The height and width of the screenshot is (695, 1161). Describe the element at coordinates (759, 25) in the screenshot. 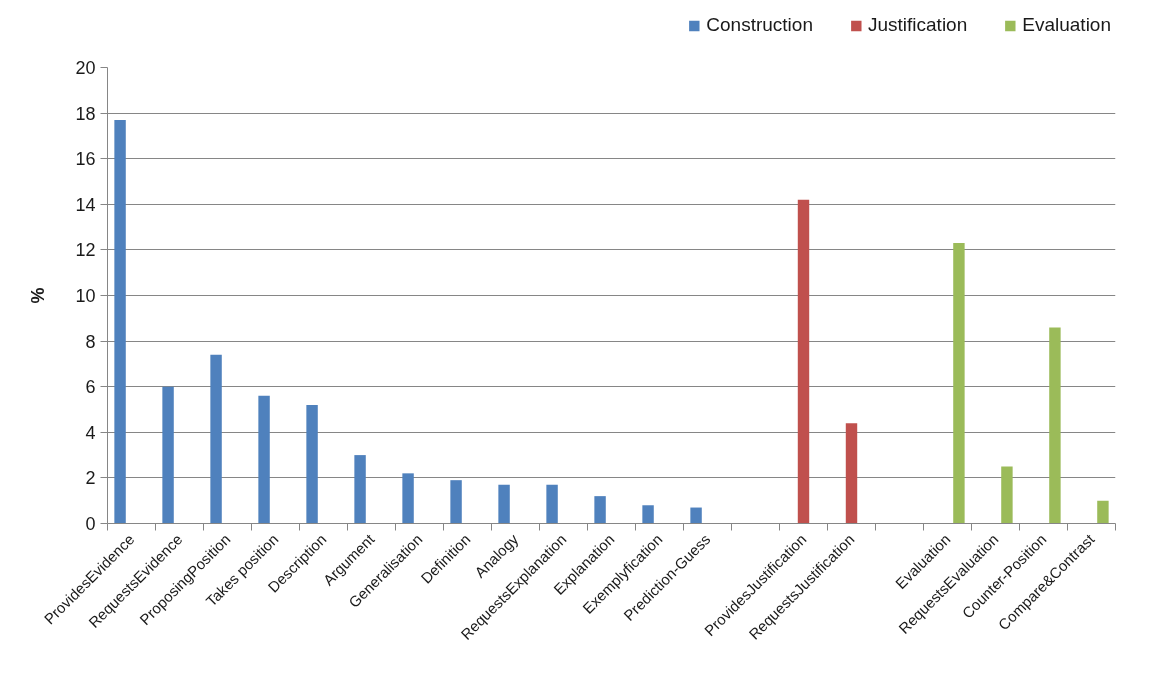

I see `legend-label: Construction` at that location.